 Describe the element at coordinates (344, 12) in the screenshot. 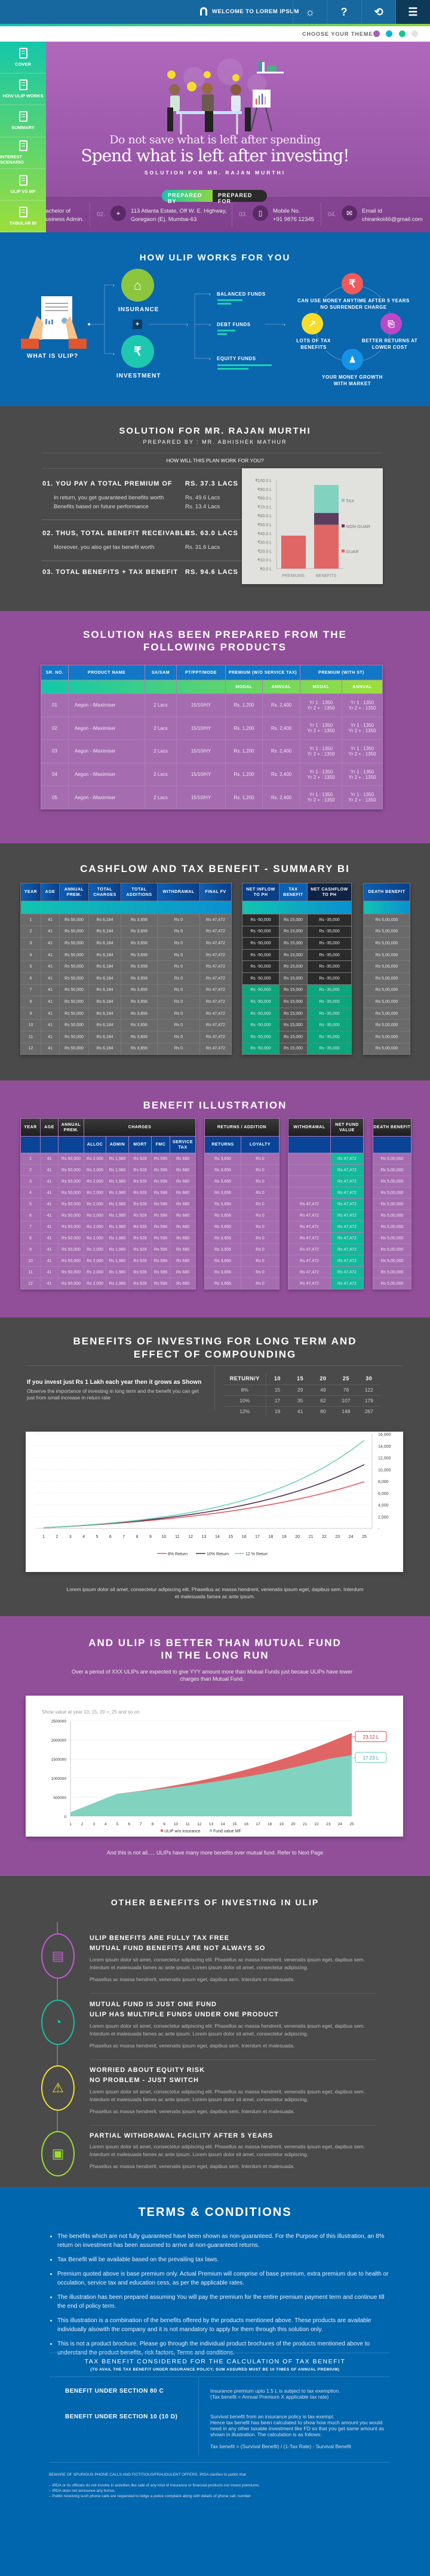

I see `help-button: ?` at that location.